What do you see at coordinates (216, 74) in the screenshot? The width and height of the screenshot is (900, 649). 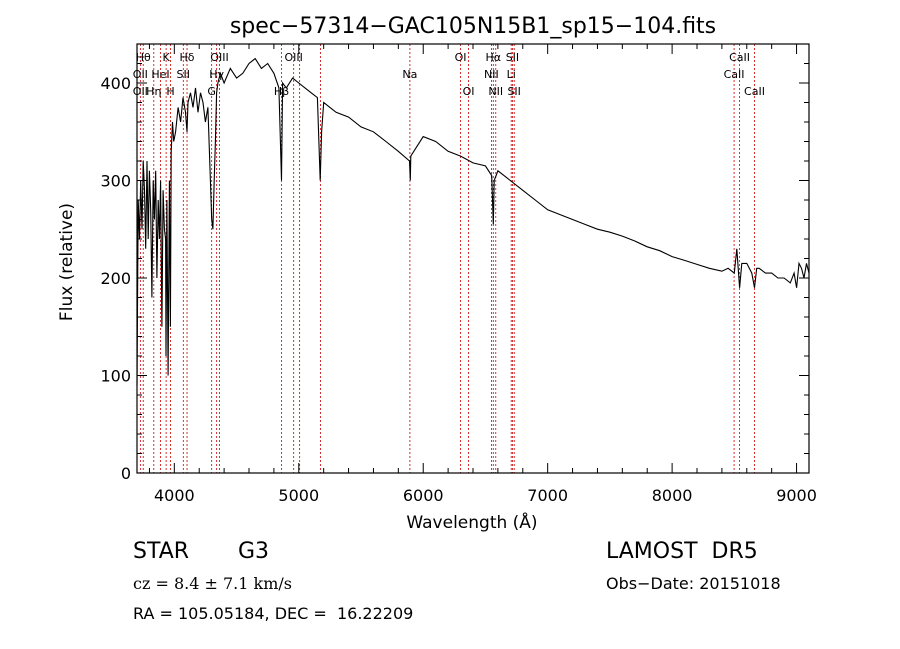 I see `spectral-line-label: Hγ` at bounding box center [216, 74].